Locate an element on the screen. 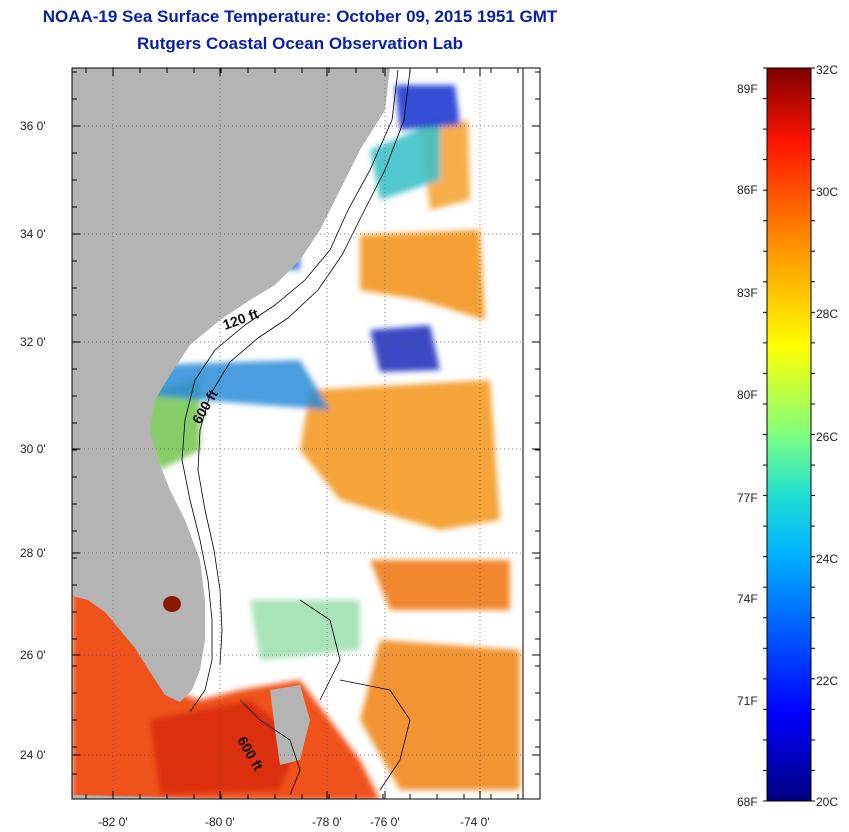 This screenshot has height=832, width=849. land-cuba is located at coordinates (161, 797).